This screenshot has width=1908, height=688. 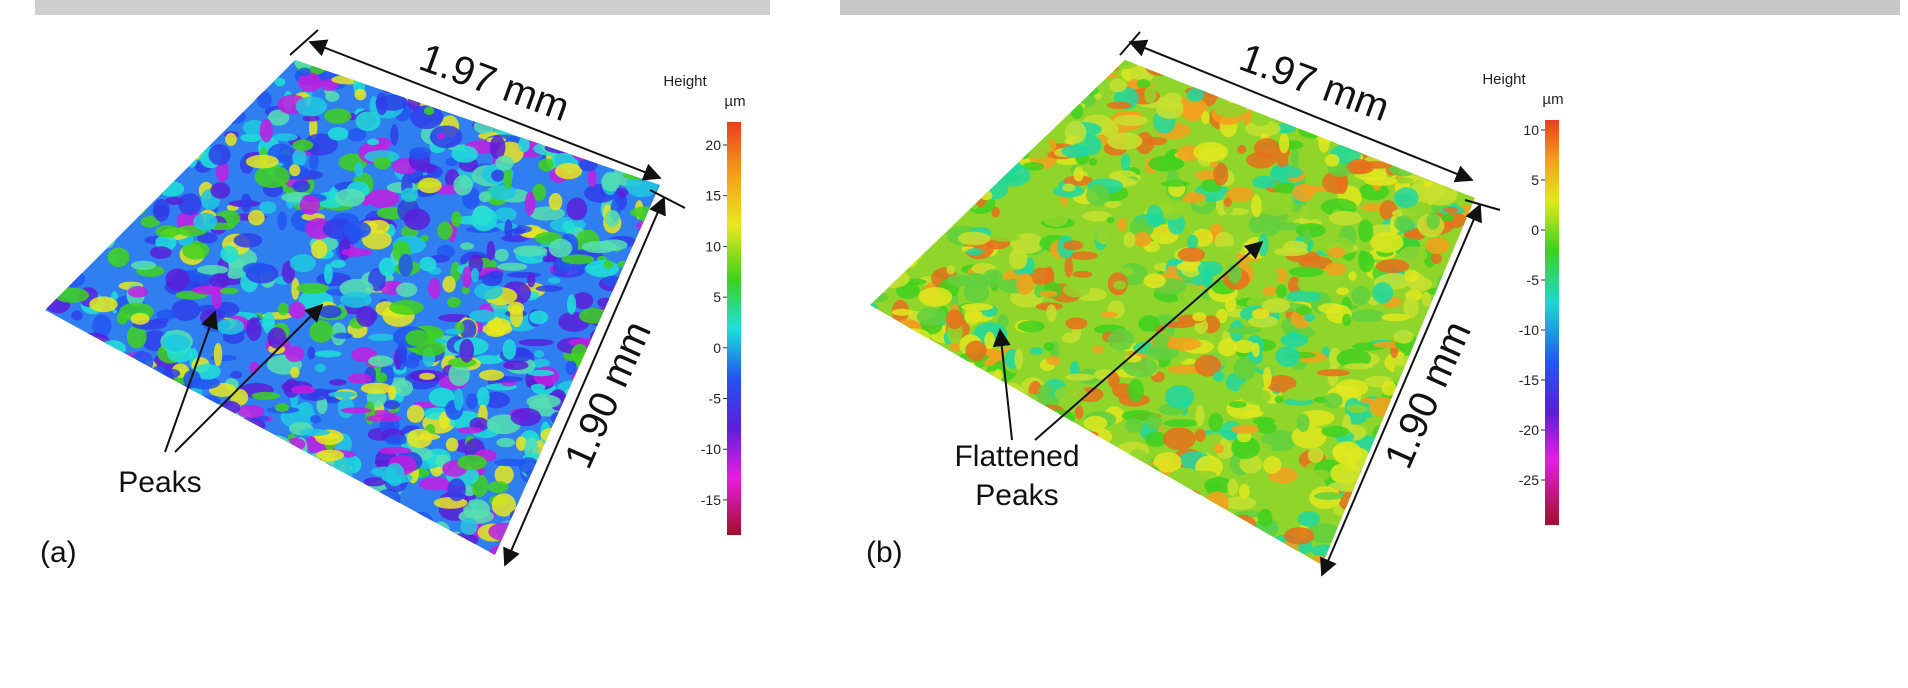 What do you see at coordinates (713, 196) in the screenshot?
I see `colorbar-tick-label: 15` at bounding box center [713, 196].